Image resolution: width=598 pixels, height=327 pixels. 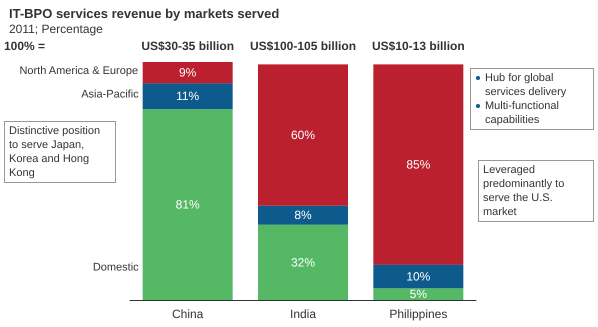 What do you see at coordinates (187, 46) in the screenshot?
I see `total-label: US$30-35 billion` at bounding box center [187, 46].